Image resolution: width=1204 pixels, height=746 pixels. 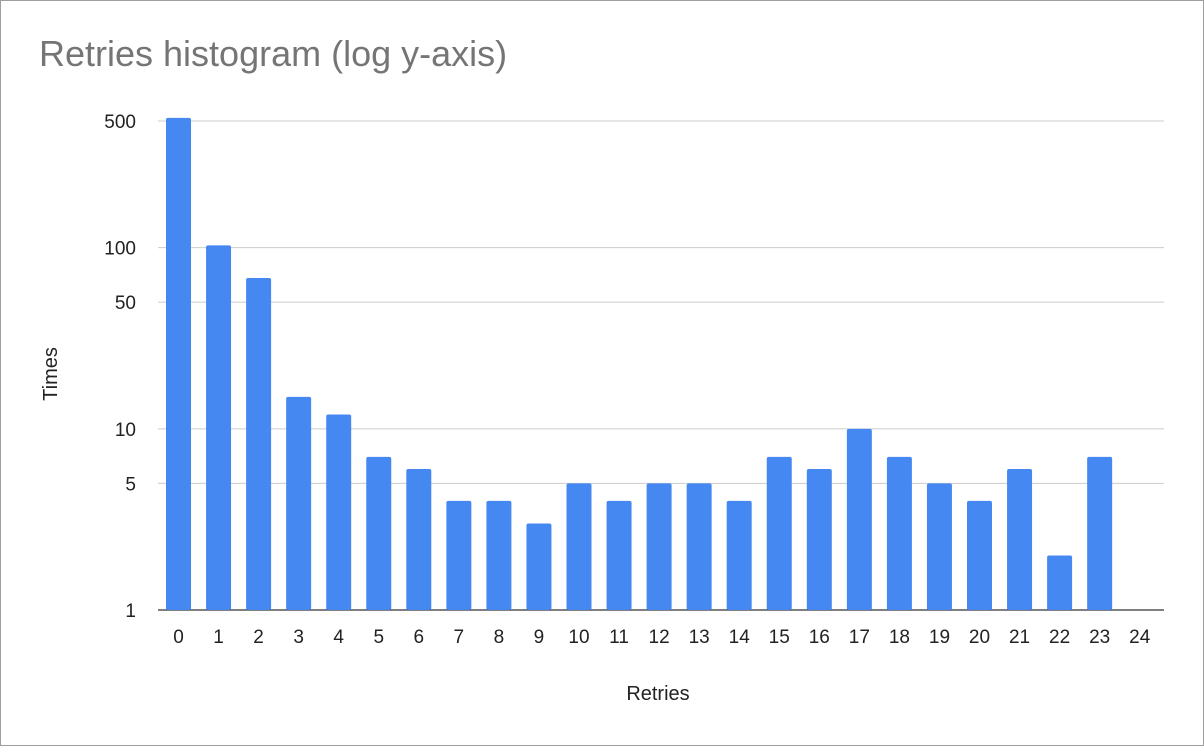 I want to click on x-tick-label: 2, so click(x=258, y=637).